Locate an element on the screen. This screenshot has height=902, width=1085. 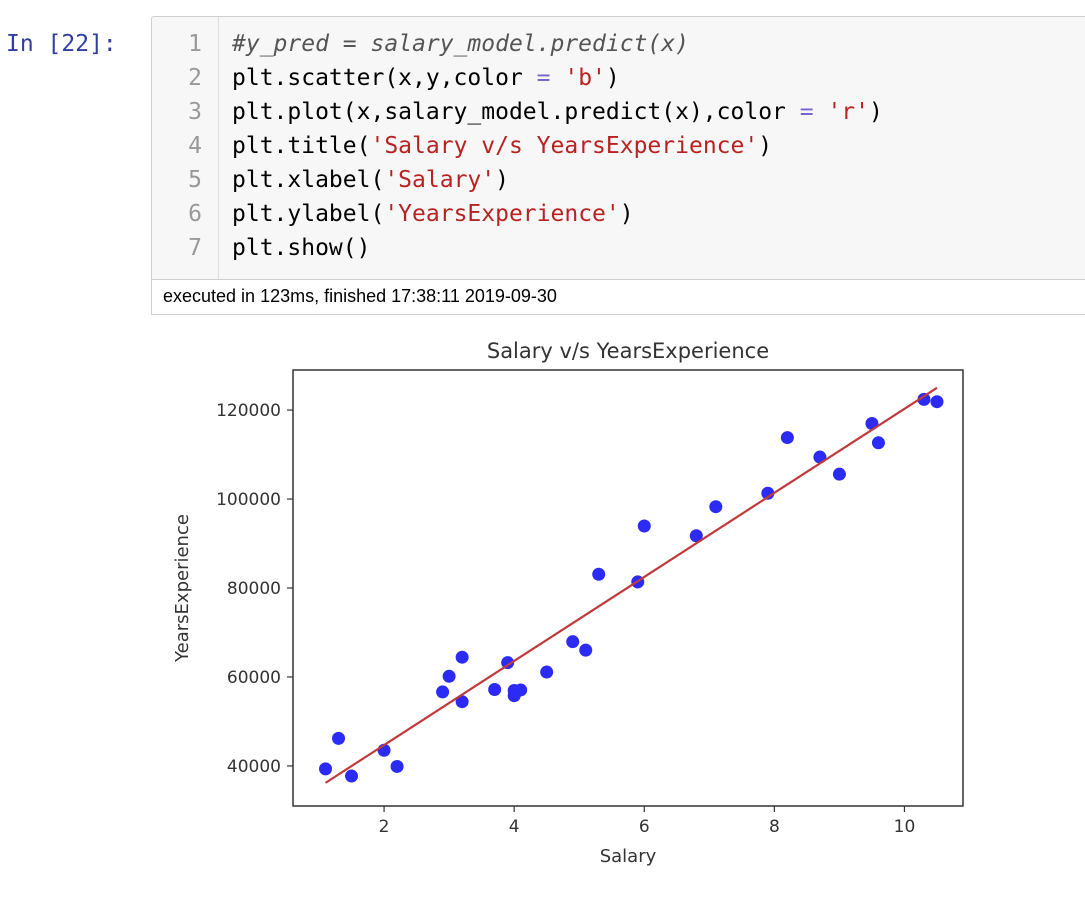
code-text: plt.title('Salary v/s YearsExperience') is located at coordinates (502, 146).